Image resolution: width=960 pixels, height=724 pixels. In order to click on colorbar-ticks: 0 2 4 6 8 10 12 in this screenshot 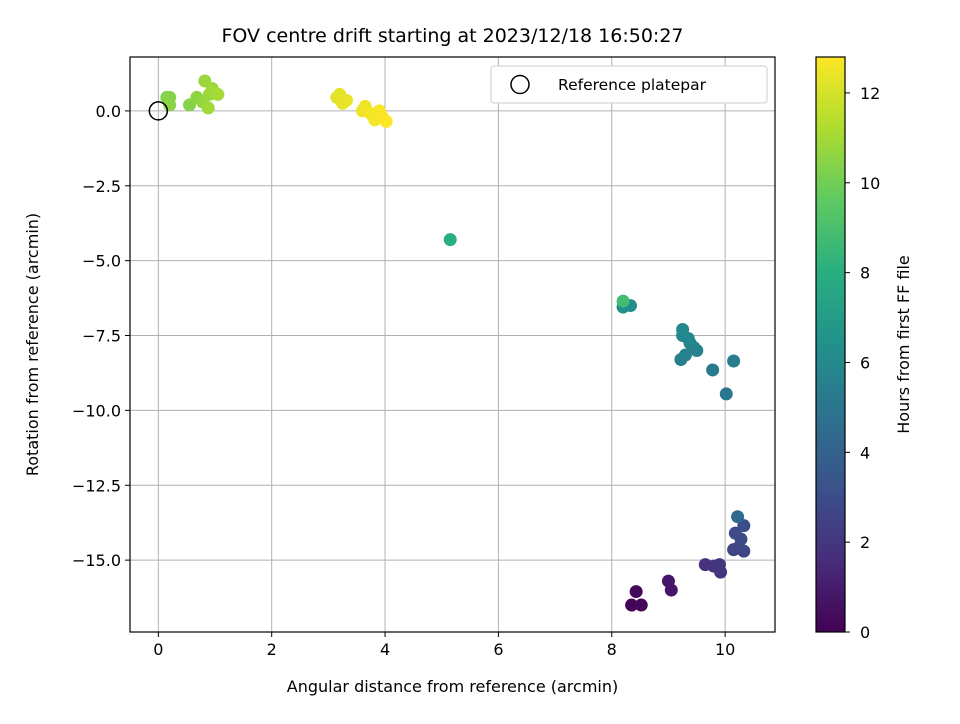, I will do `click(862, 363)`.